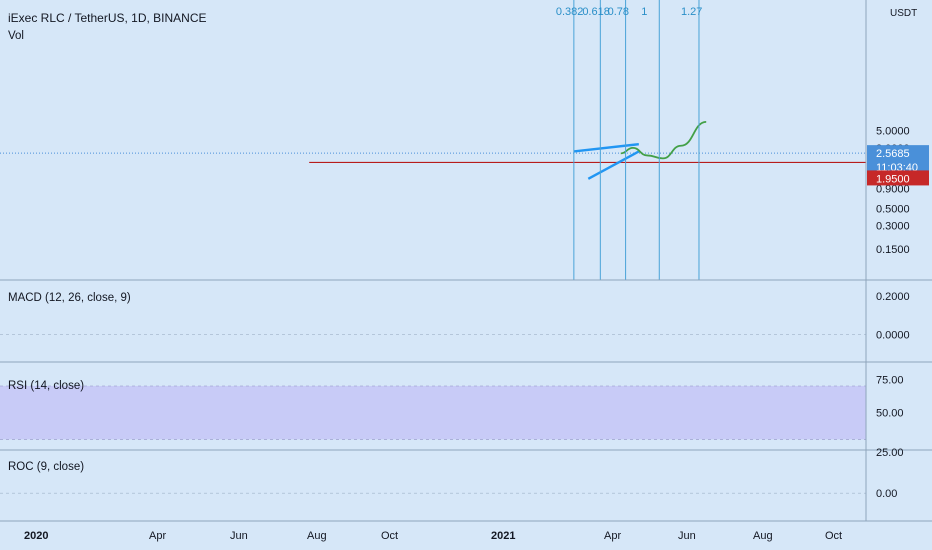 The image size is (932, 550). Describe the element at coordinates (890, 414) in the screenshot. I see `rsi-tick-label: 50.00` at that location.